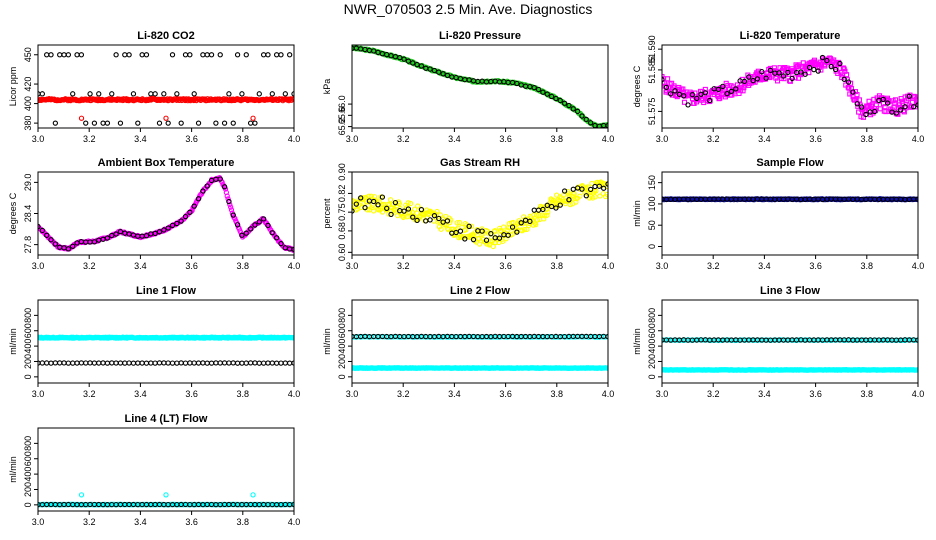  I want to click on panel-title: Sample Flow, so click(790, 163).